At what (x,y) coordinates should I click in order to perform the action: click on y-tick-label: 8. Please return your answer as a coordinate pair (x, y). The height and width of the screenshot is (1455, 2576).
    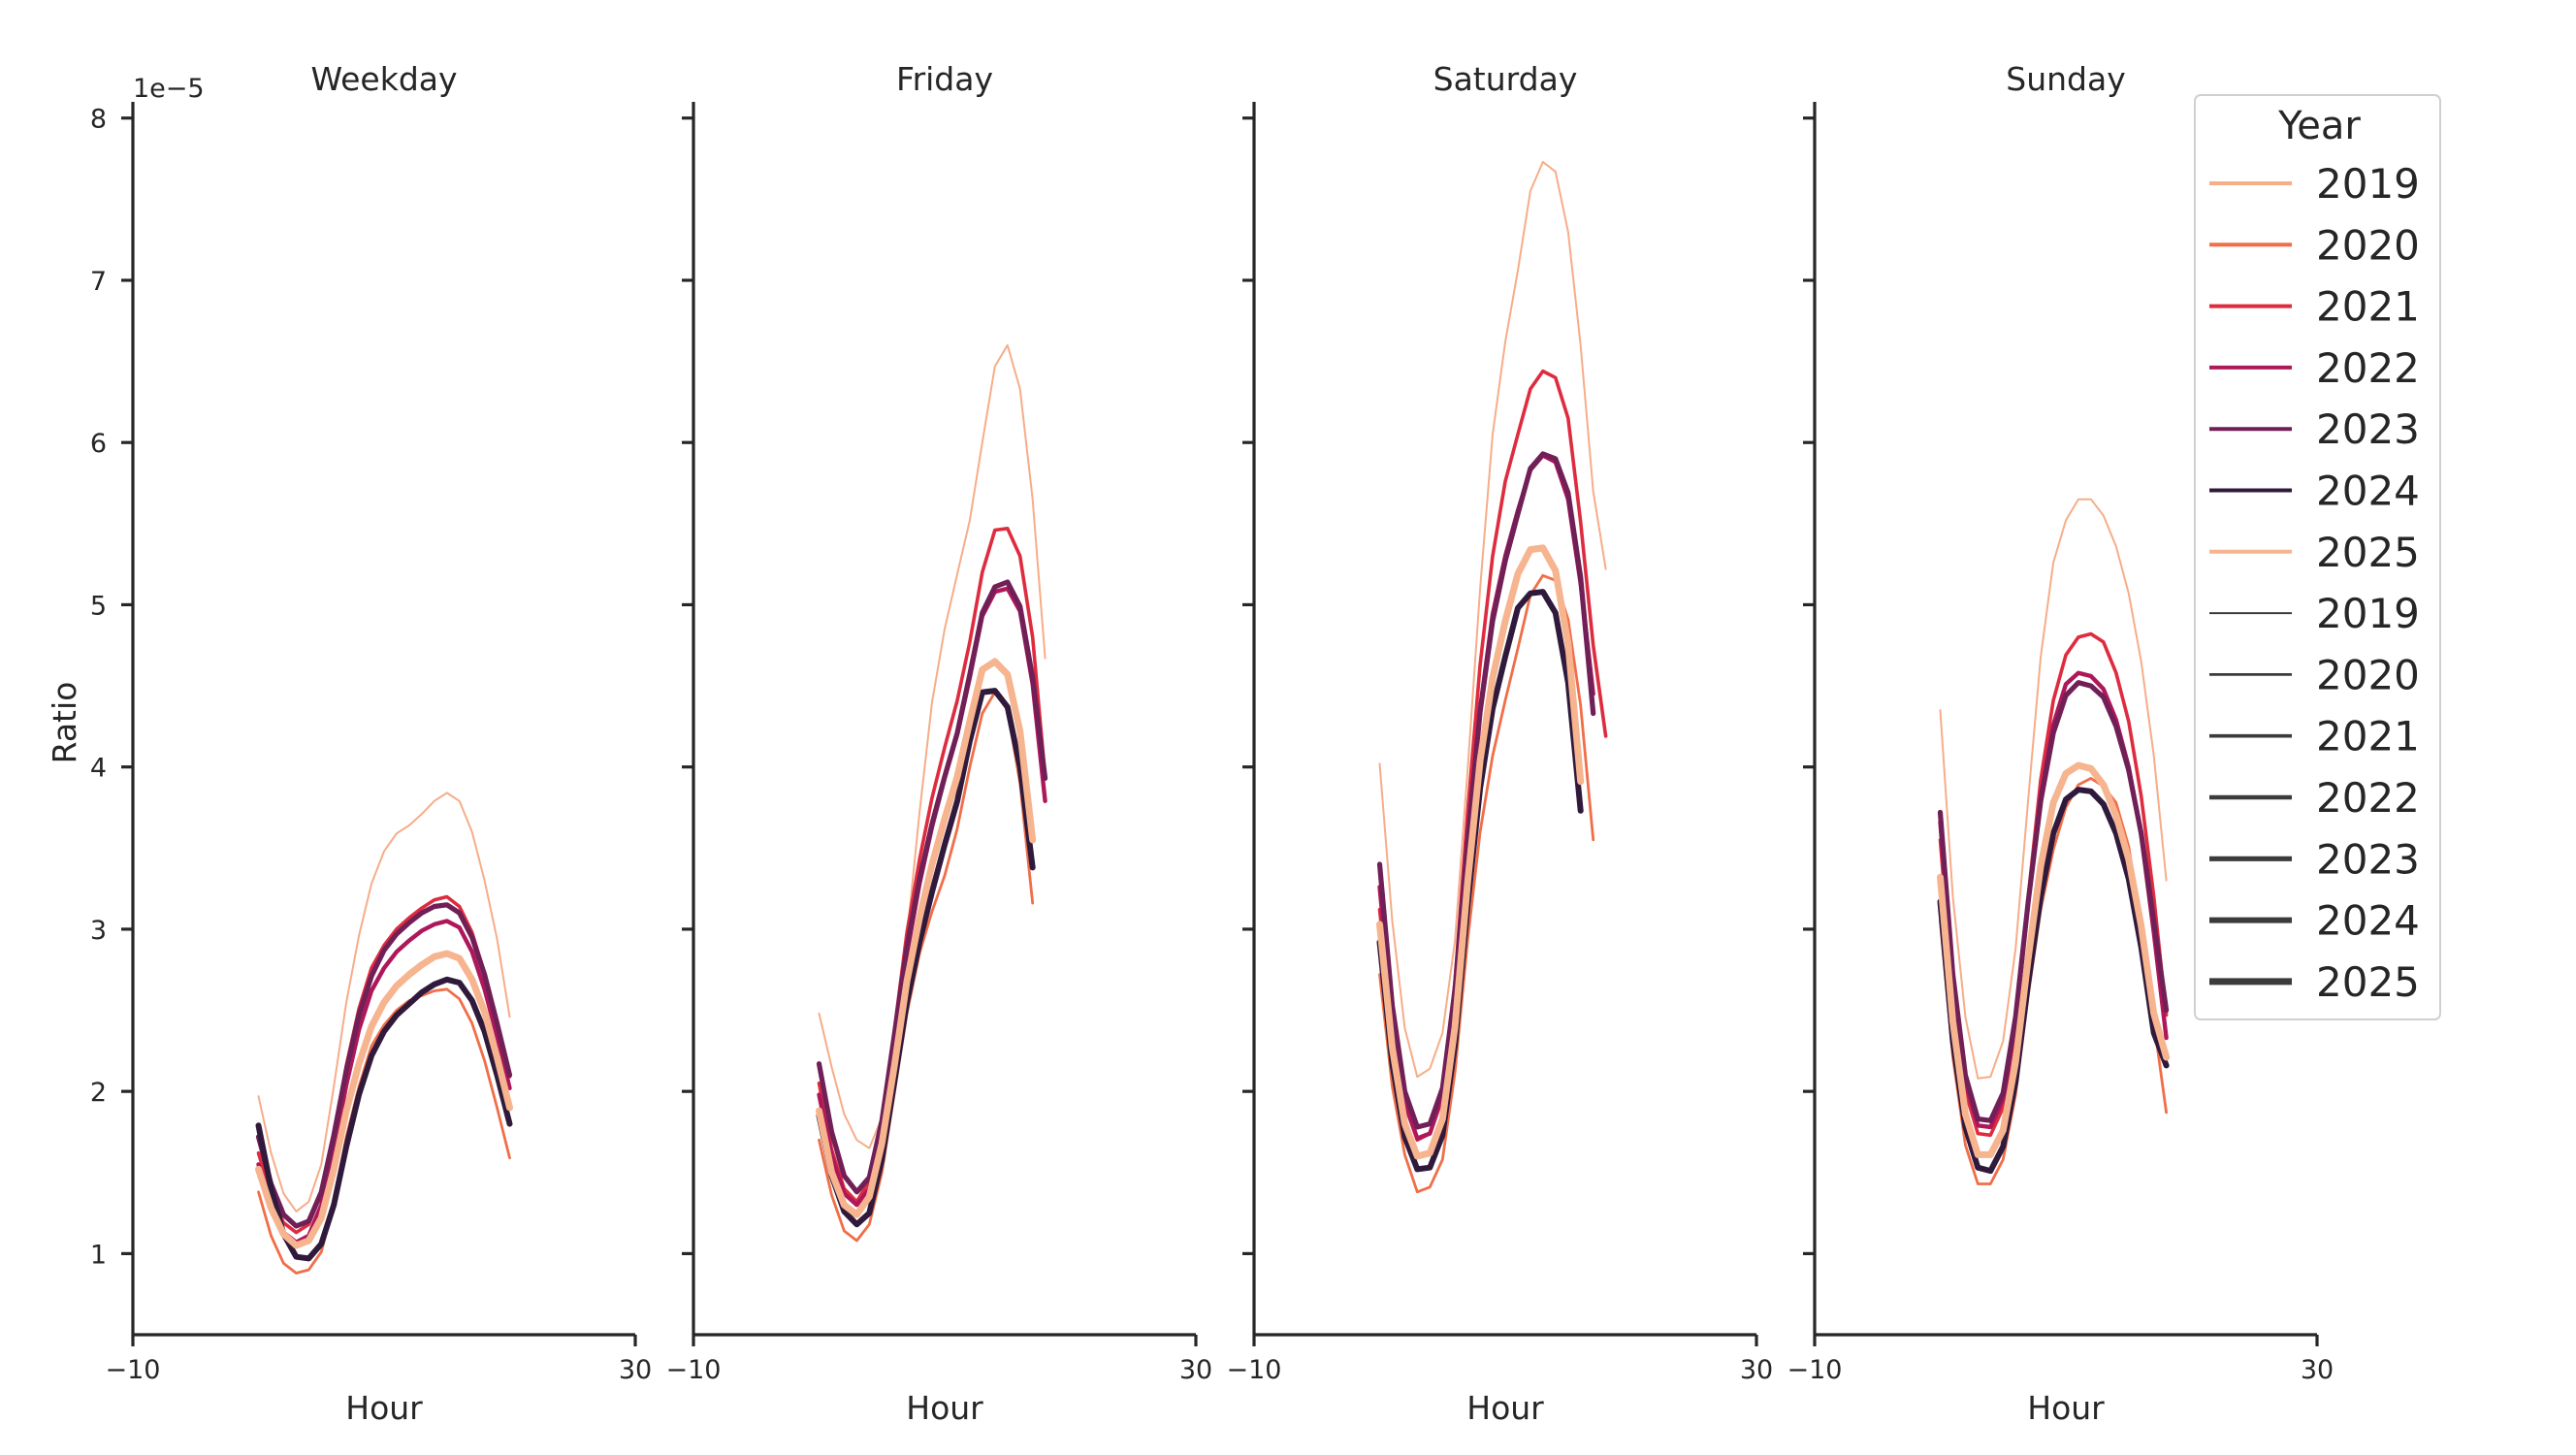
    Looking at the image, I should click on (98, 120).